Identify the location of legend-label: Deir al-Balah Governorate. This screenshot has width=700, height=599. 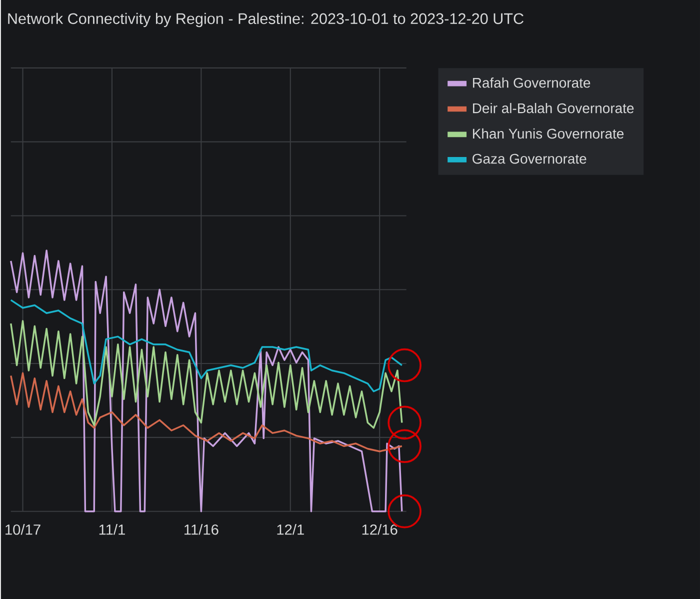
(553, 108).